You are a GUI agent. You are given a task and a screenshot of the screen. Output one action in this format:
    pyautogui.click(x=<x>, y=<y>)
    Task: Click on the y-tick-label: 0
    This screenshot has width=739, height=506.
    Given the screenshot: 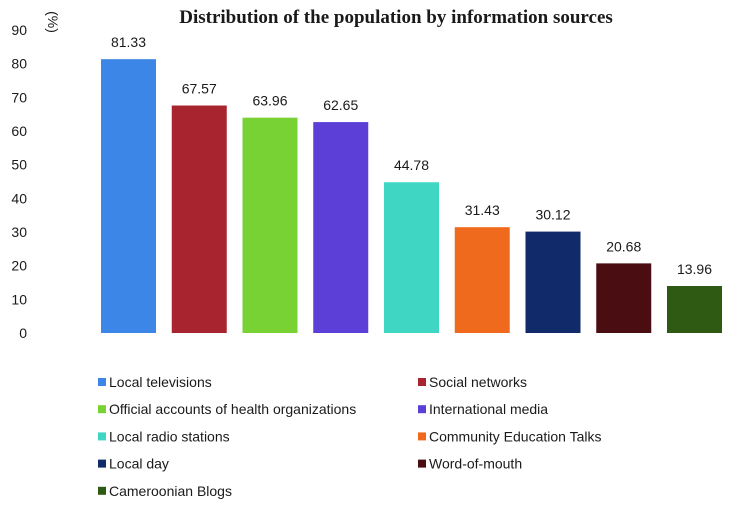 What is the action you would take?
    pyautogui.click(x=23, y=333)
    